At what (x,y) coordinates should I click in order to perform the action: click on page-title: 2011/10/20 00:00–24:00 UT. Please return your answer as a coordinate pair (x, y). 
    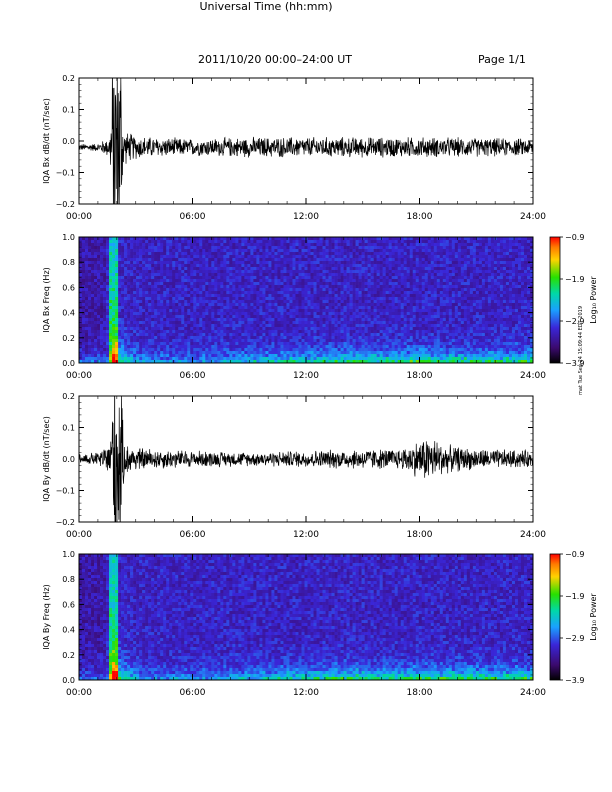
    Looking at the image, I should click on (275, 59).